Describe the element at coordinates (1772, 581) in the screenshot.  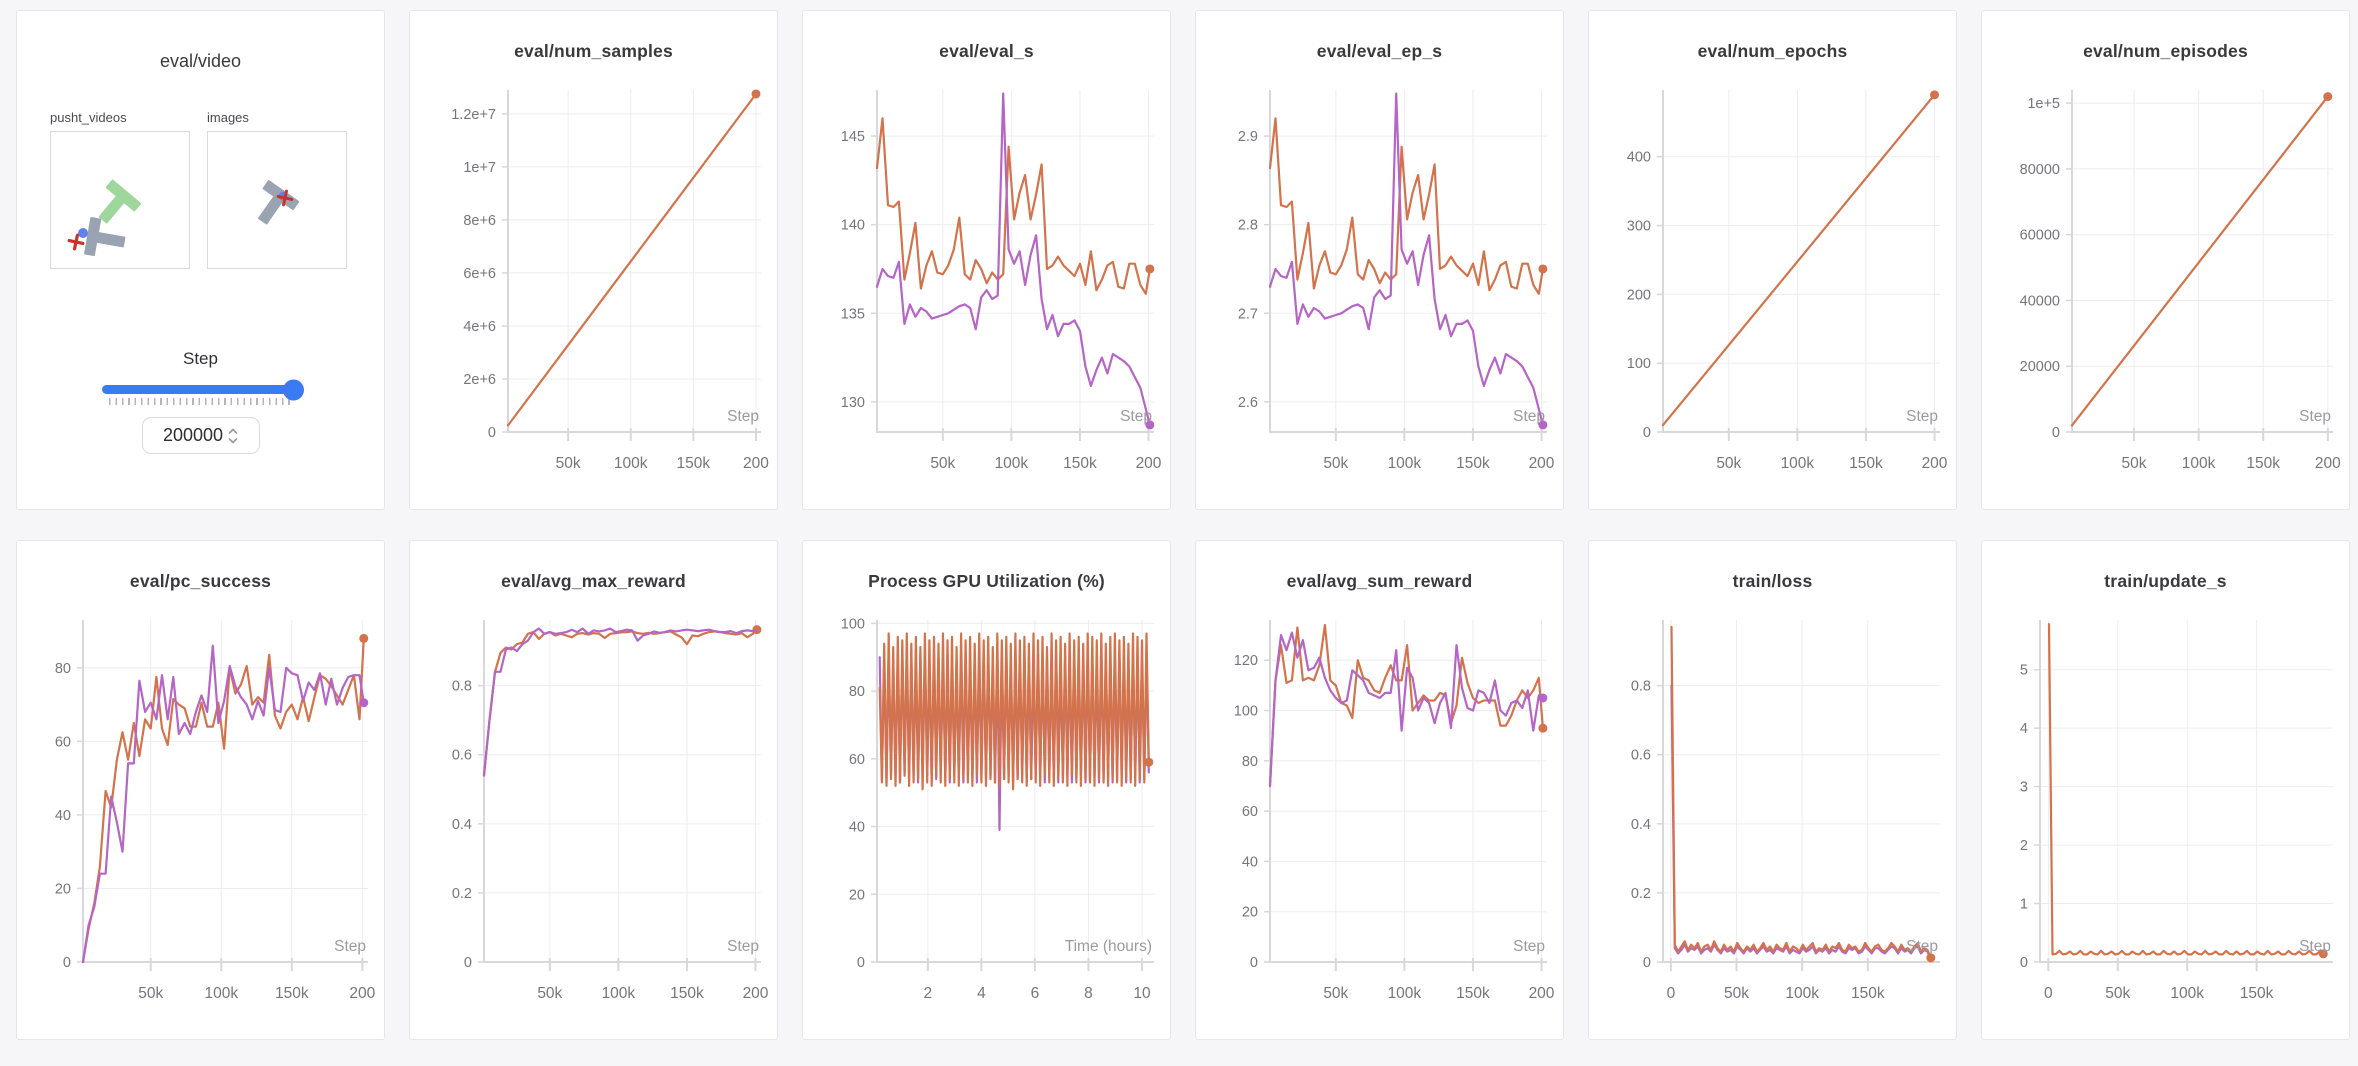
I see `chart-title: train/loss` at that location.